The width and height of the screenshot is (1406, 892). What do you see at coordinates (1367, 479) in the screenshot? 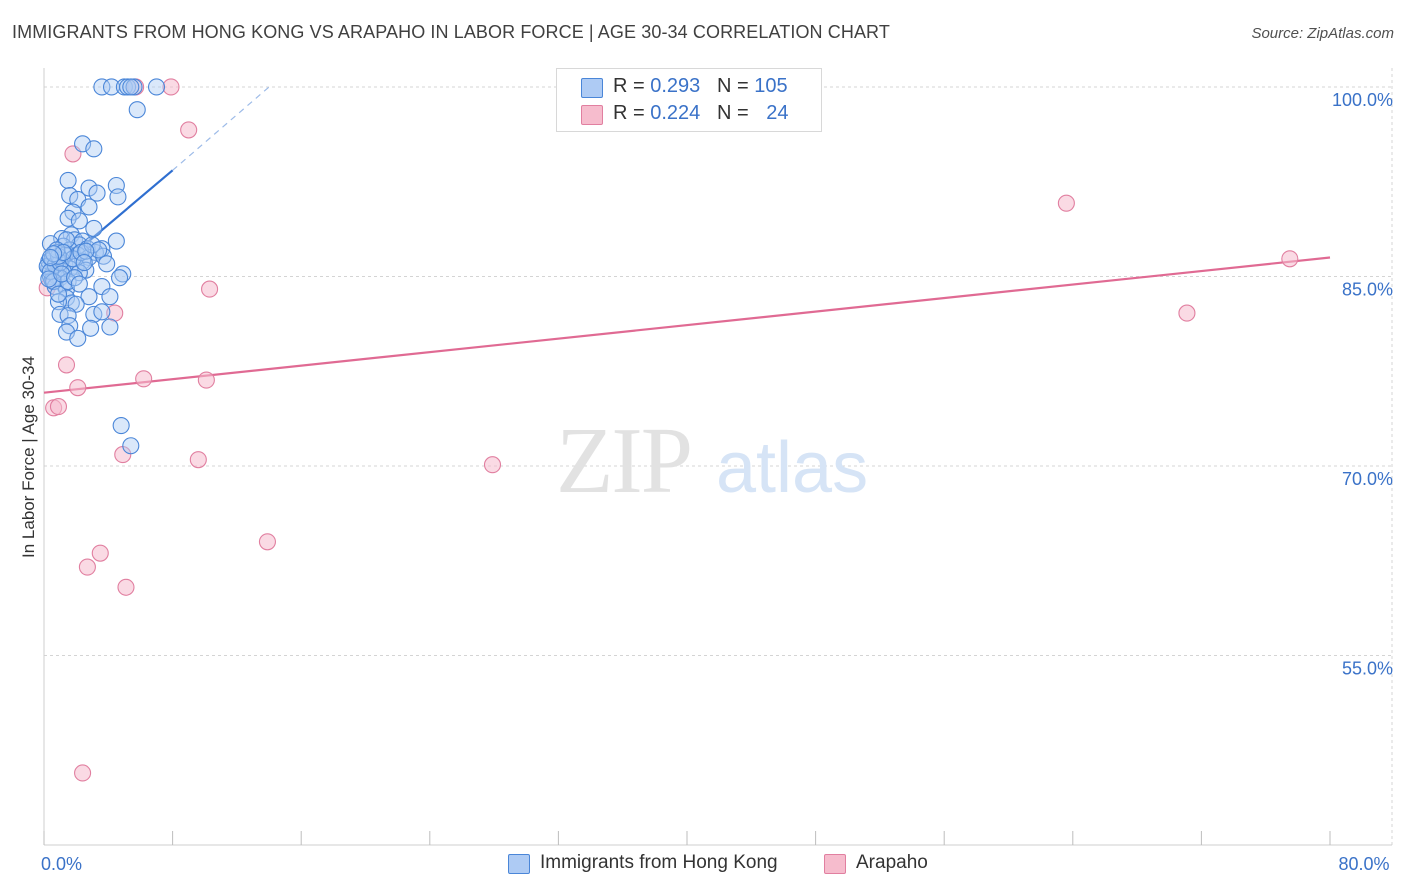
I see `y-tick-label: 70.0%` at bounding box center [1367, 479].